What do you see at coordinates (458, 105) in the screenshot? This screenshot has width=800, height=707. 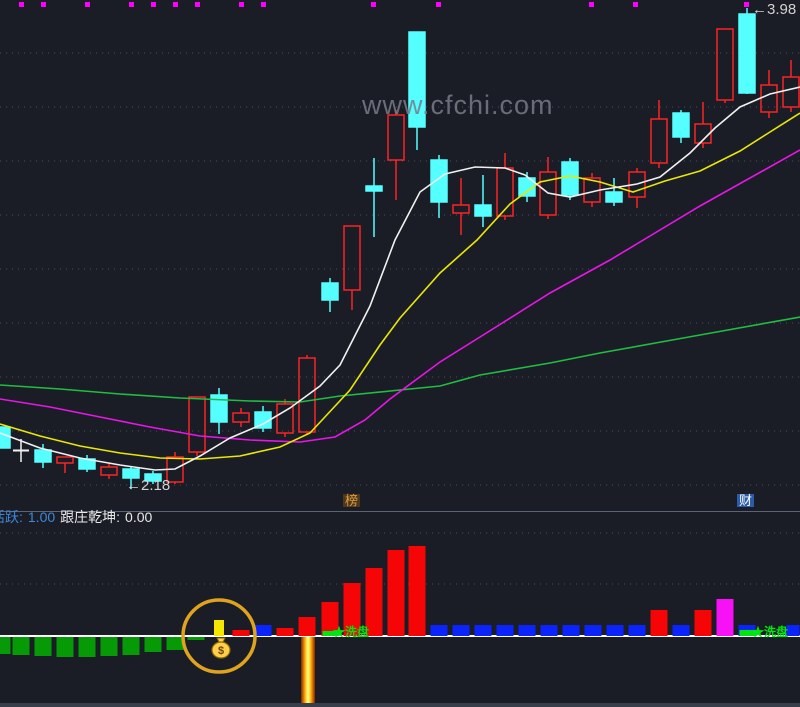 I see `watermark: www.cfchi.com` at bounding box center [458, 105].